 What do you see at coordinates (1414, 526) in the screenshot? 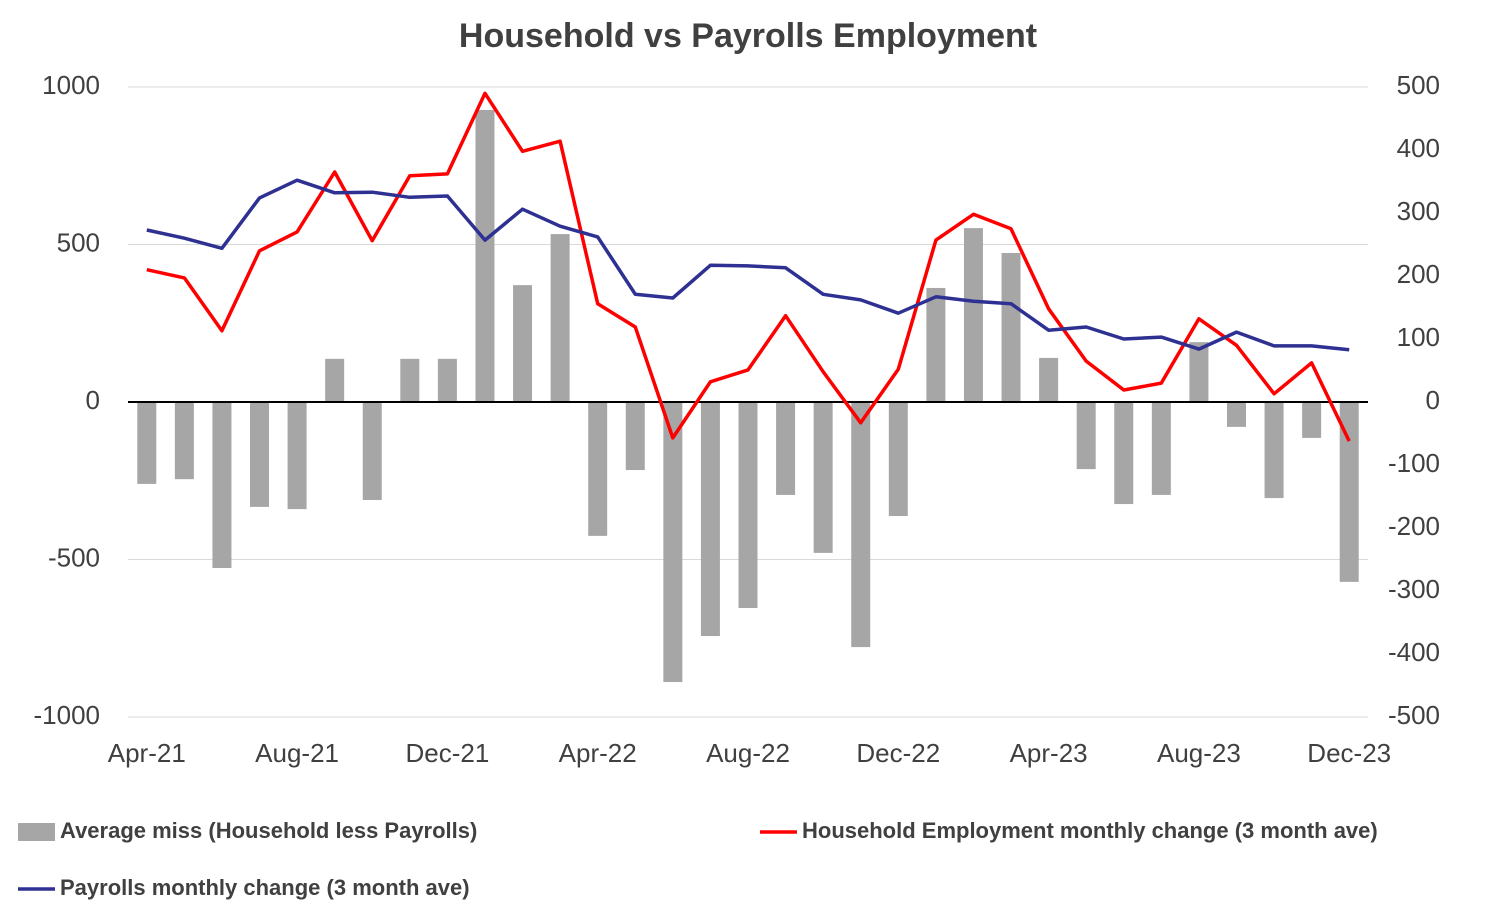
I see `y2-tick-label: -200` at bounding box center [1414, 526].